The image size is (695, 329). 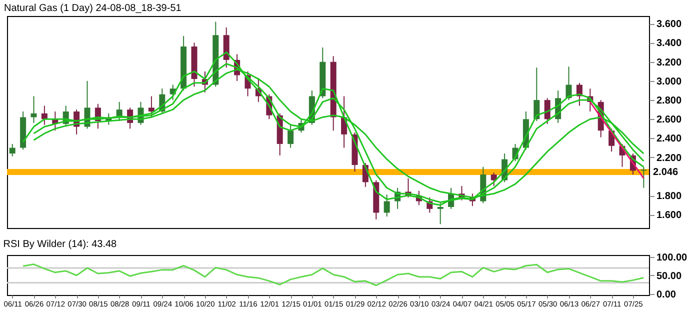 I want to click on y-tick-label: 3.200, so click(x=669, y=62).